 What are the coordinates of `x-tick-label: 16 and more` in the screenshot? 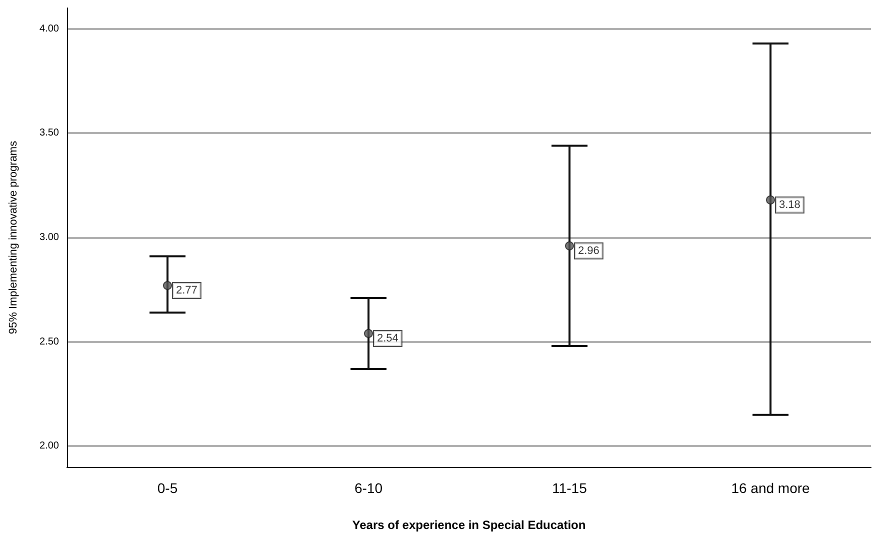 It's located at (770, 488).